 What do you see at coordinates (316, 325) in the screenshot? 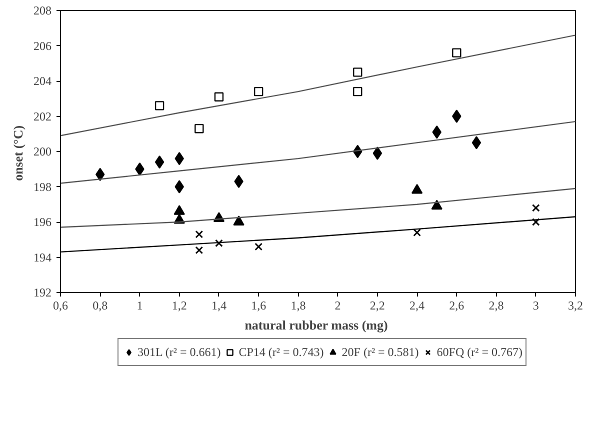
I see `x-axis-title: natural rubber mass (mg)` at bounding box center [316, 325].